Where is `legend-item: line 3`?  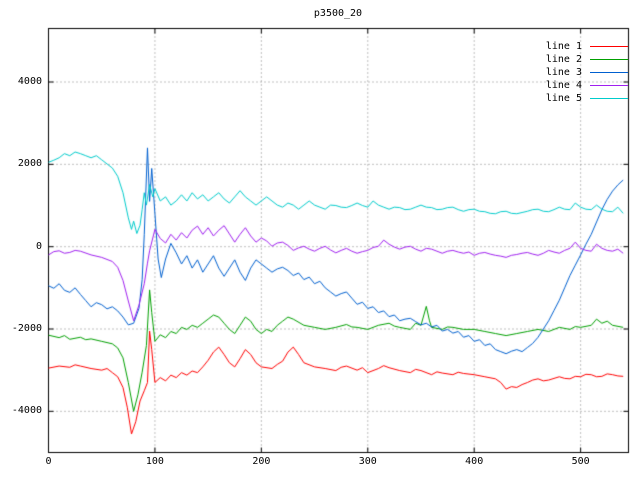
legend-item: line 3 is located at coordinates (587, 72).